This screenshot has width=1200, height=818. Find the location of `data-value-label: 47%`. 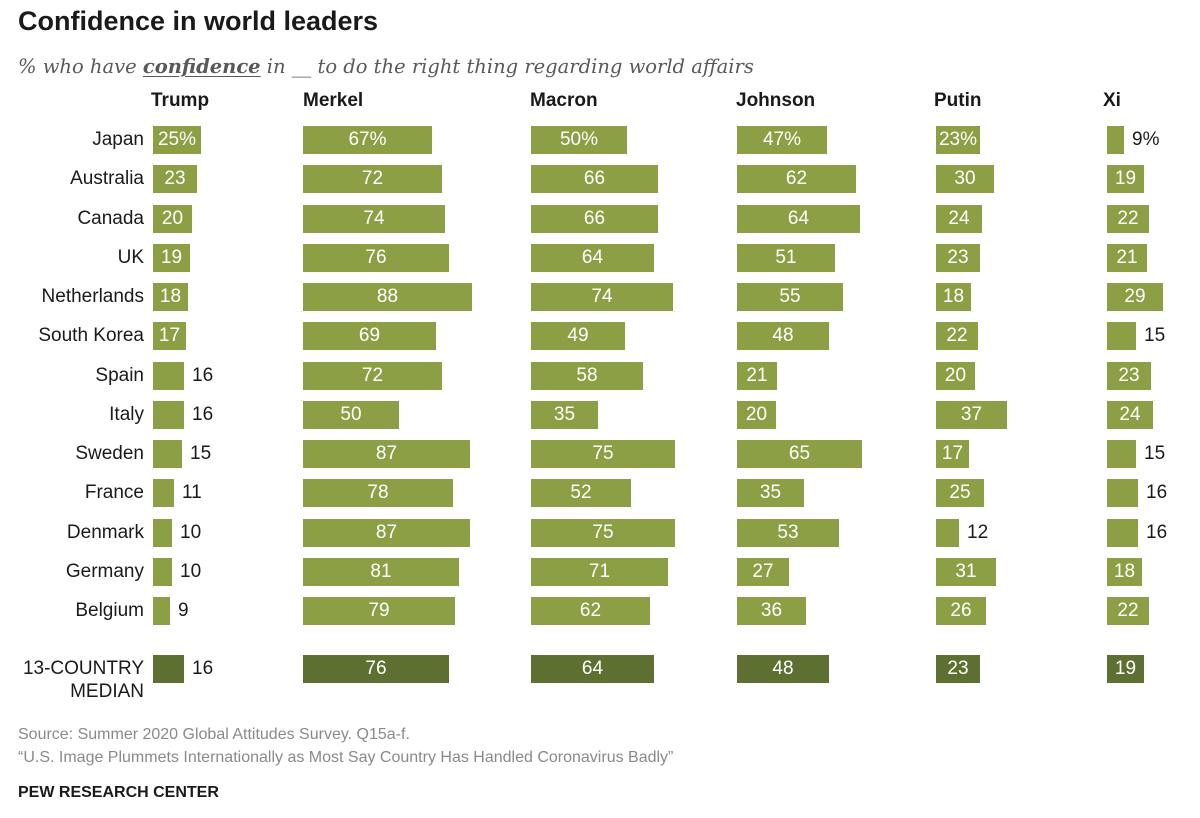

data-value-label: 47% is located at coordinates (782, 139).